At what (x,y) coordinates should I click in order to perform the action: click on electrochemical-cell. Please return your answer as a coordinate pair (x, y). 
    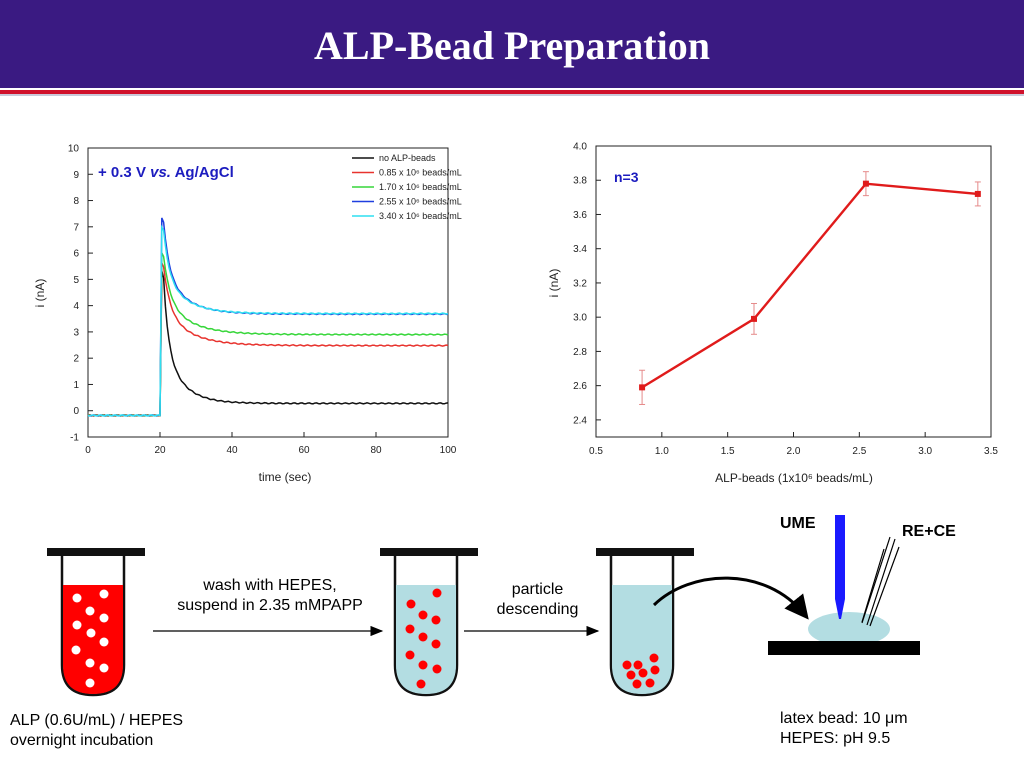
    Looking at the image, I should click on (844, 585).